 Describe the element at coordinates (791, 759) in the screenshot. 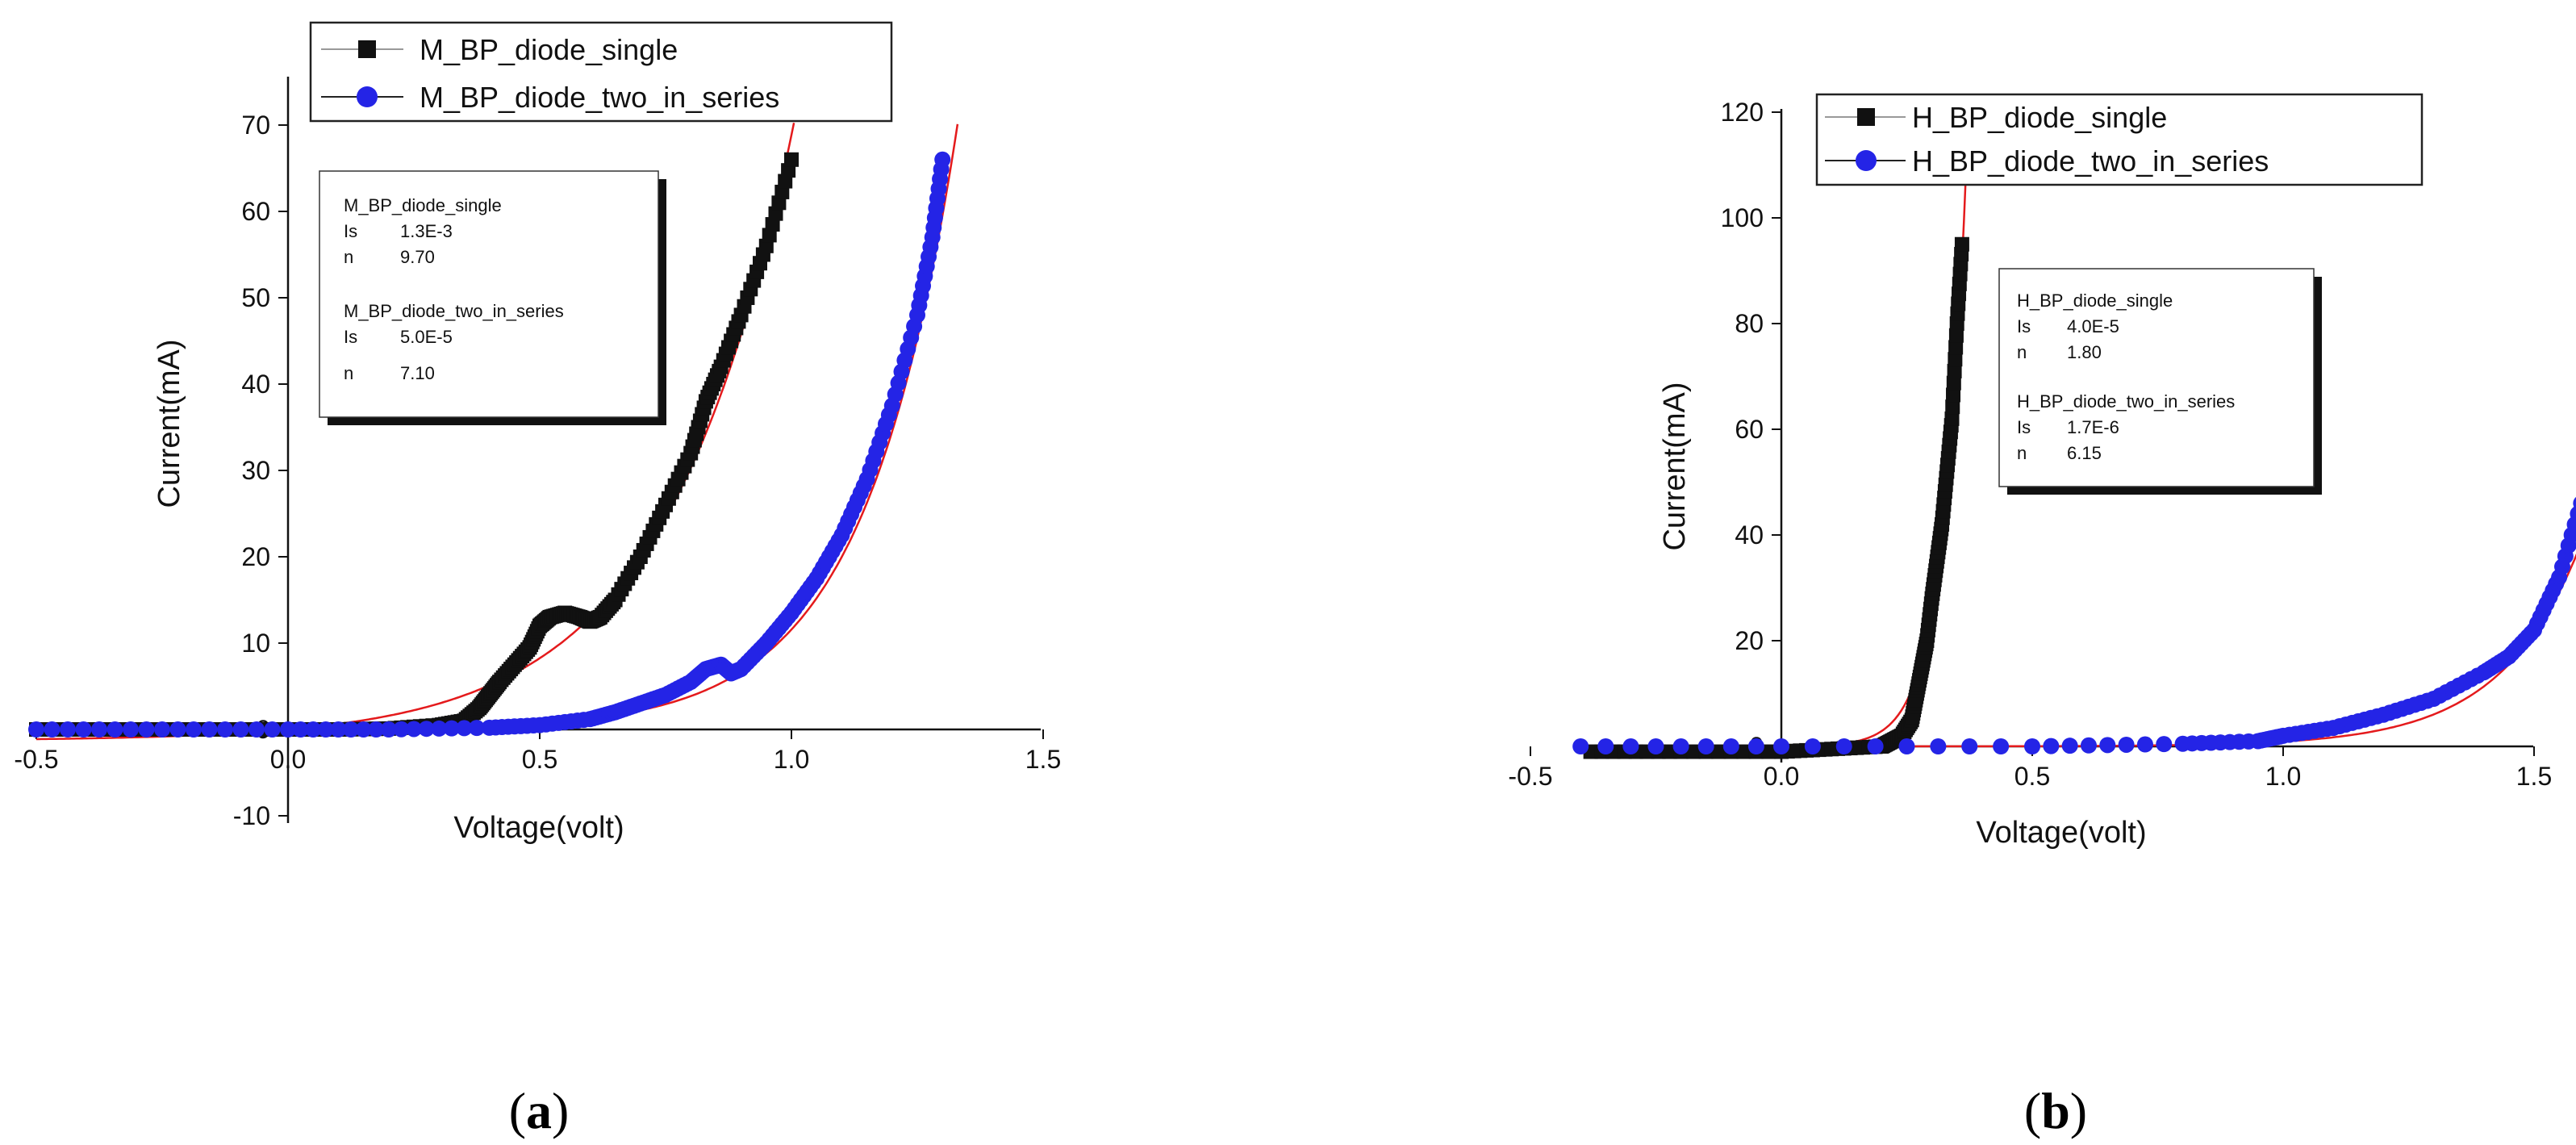

I see `chart-a-x-tick-label: 1.0` at that location.